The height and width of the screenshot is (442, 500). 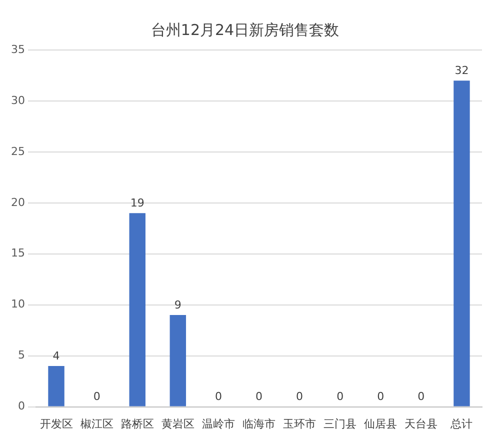 I want to click on x-tick-label: 天台县, so click(x=421, y=423).